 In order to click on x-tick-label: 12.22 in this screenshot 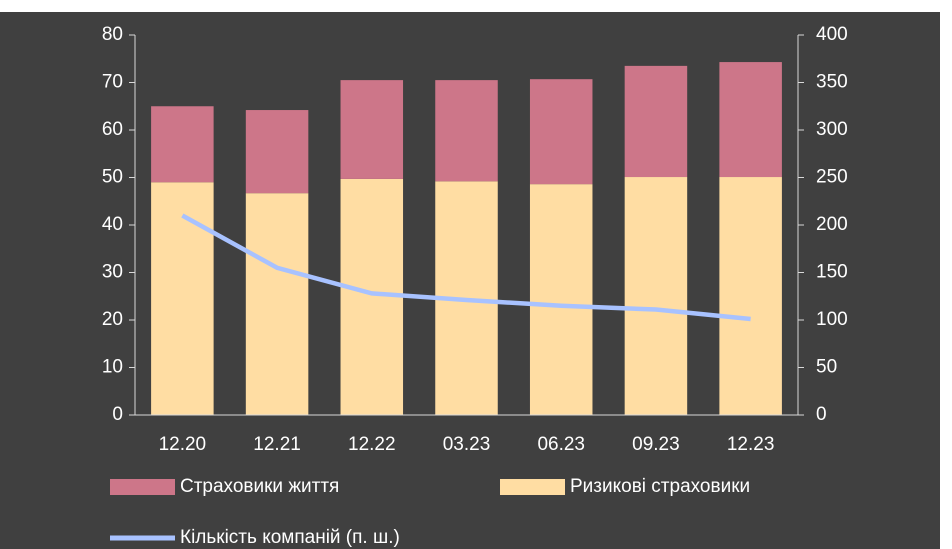, I will do `click(372, 444)`.